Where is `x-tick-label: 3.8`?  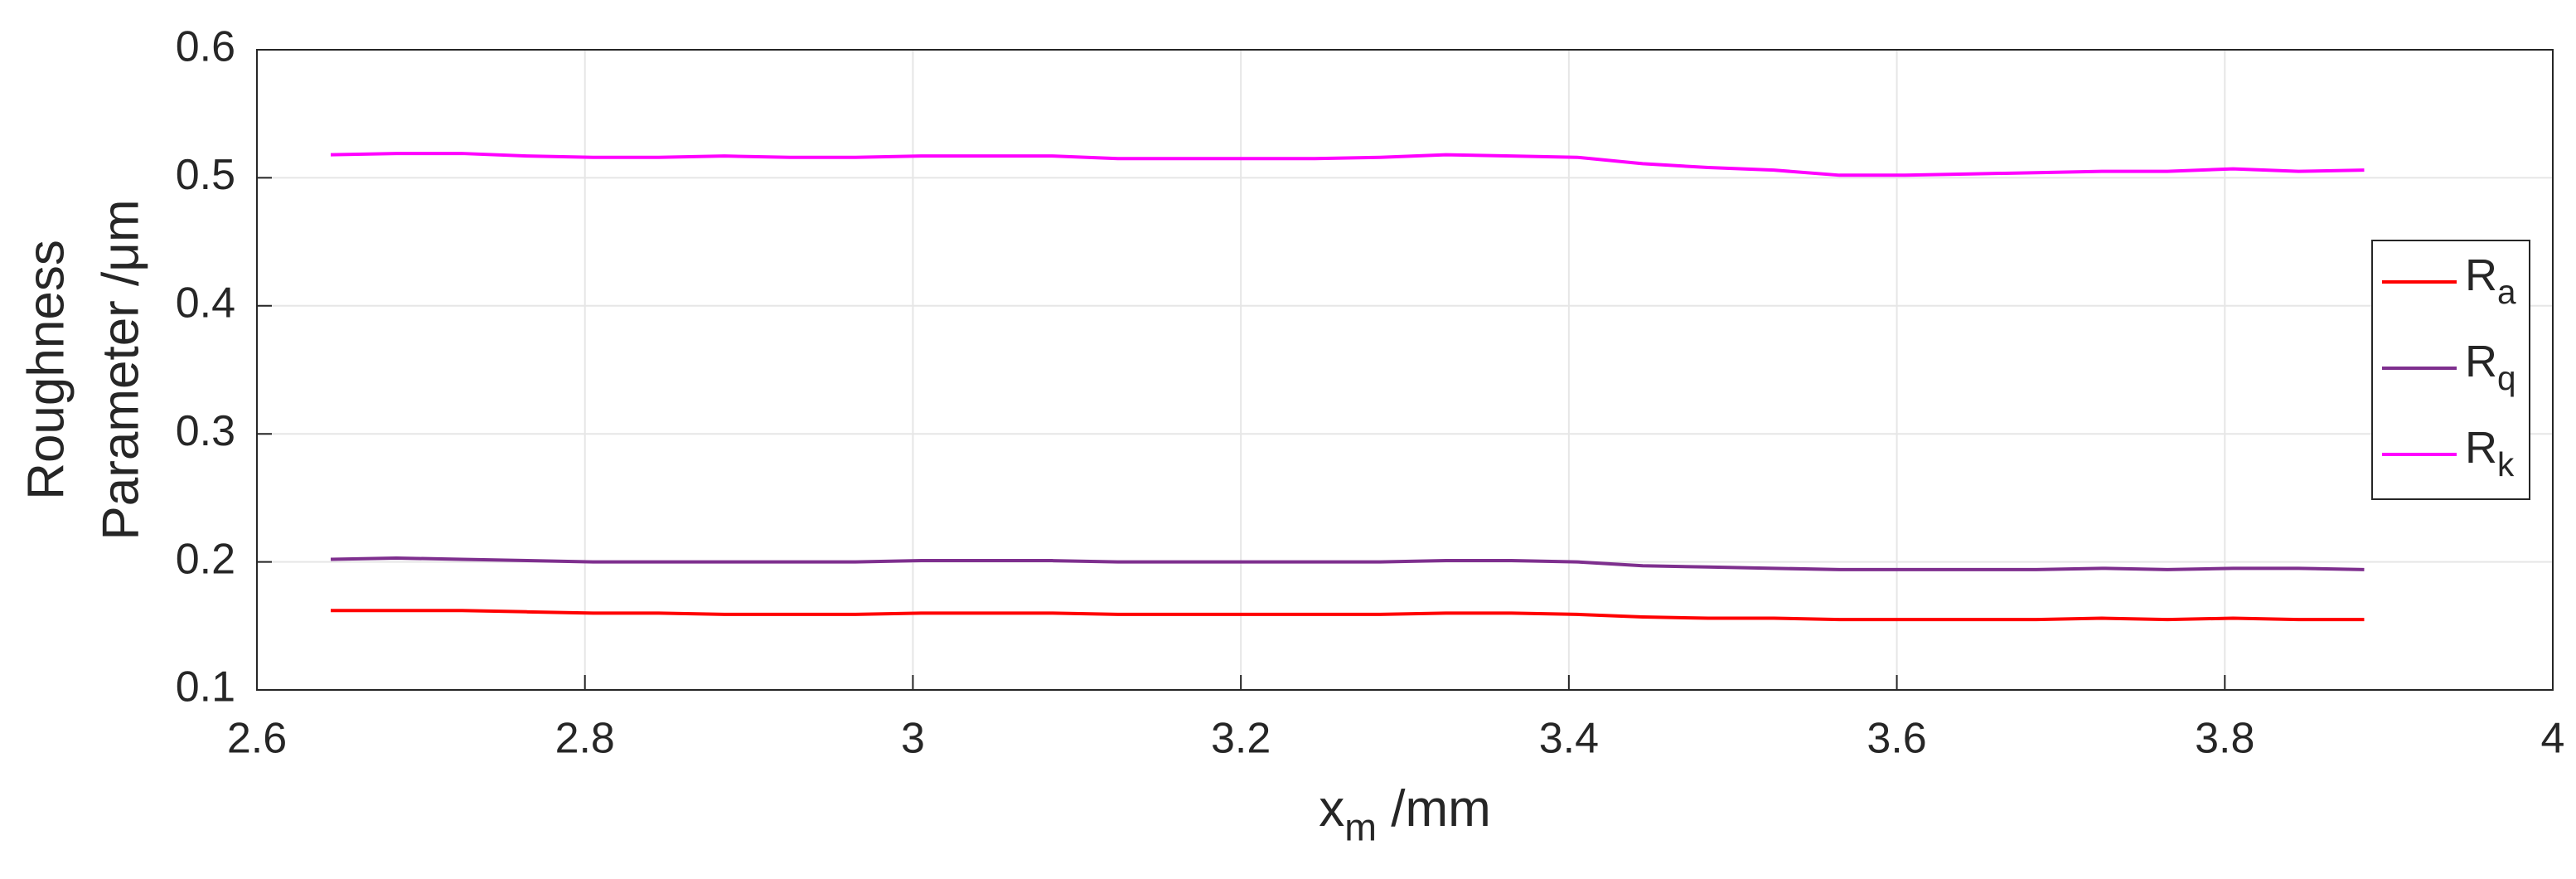
x-tick-label: 3.8 is located at coordinates (2224, 739).